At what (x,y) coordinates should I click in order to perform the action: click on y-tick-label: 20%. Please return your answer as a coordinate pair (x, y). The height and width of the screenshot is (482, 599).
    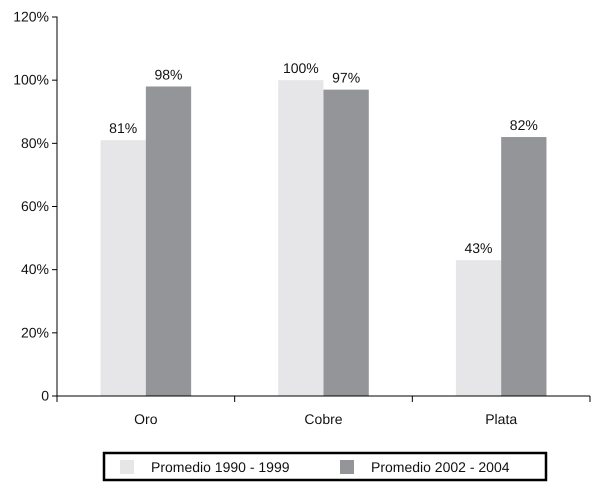
    Looking at the image, I should click on (34, 332).